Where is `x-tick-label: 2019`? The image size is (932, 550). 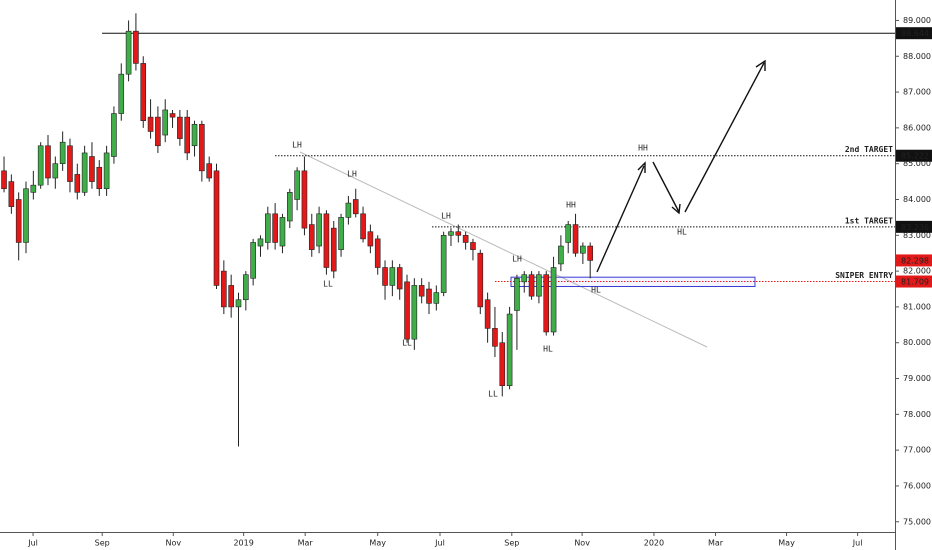 x-tick-label: 2019 is located at coordinates (243, 543).